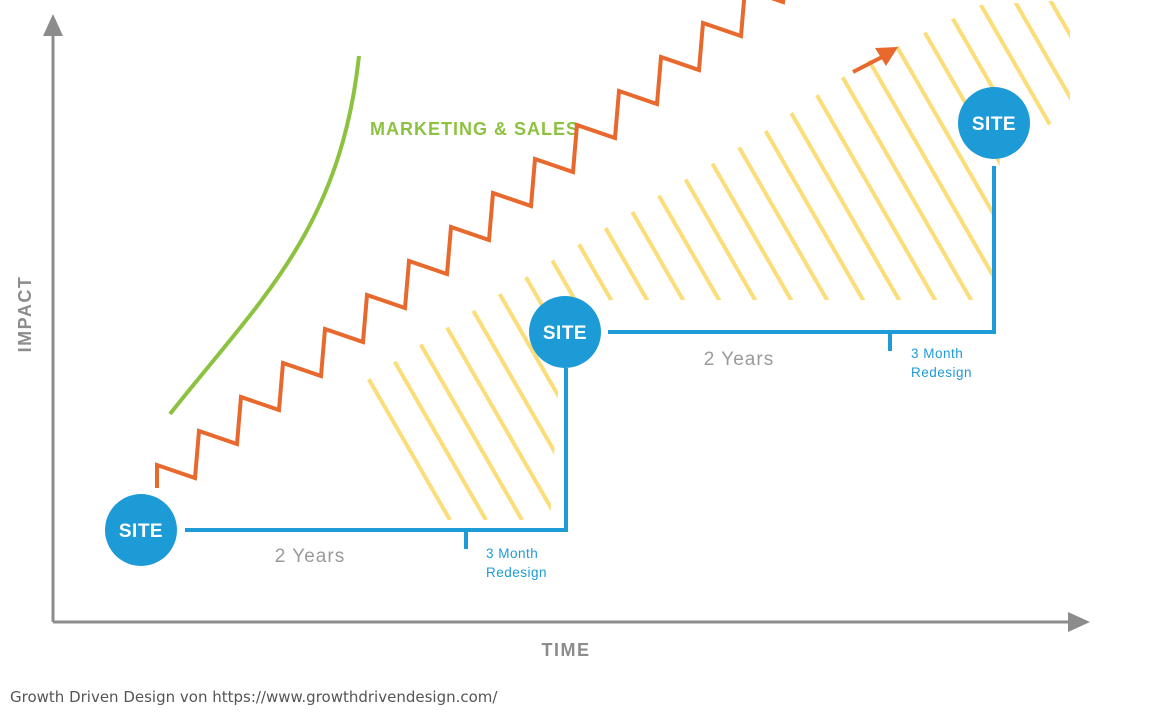 The height and width of the screenshot is (726, 1154). I want to click on y-axis-label: IMPACT, so click(25, 314).